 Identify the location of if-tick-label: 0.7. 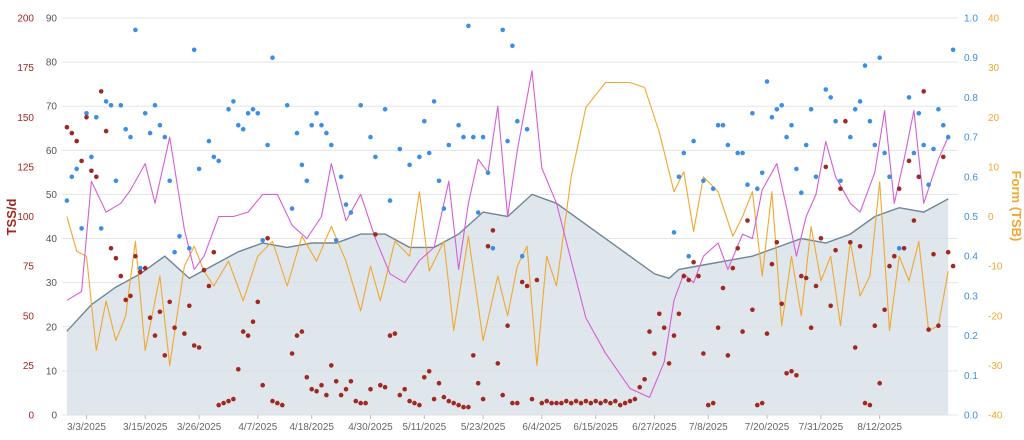
(971, 138).